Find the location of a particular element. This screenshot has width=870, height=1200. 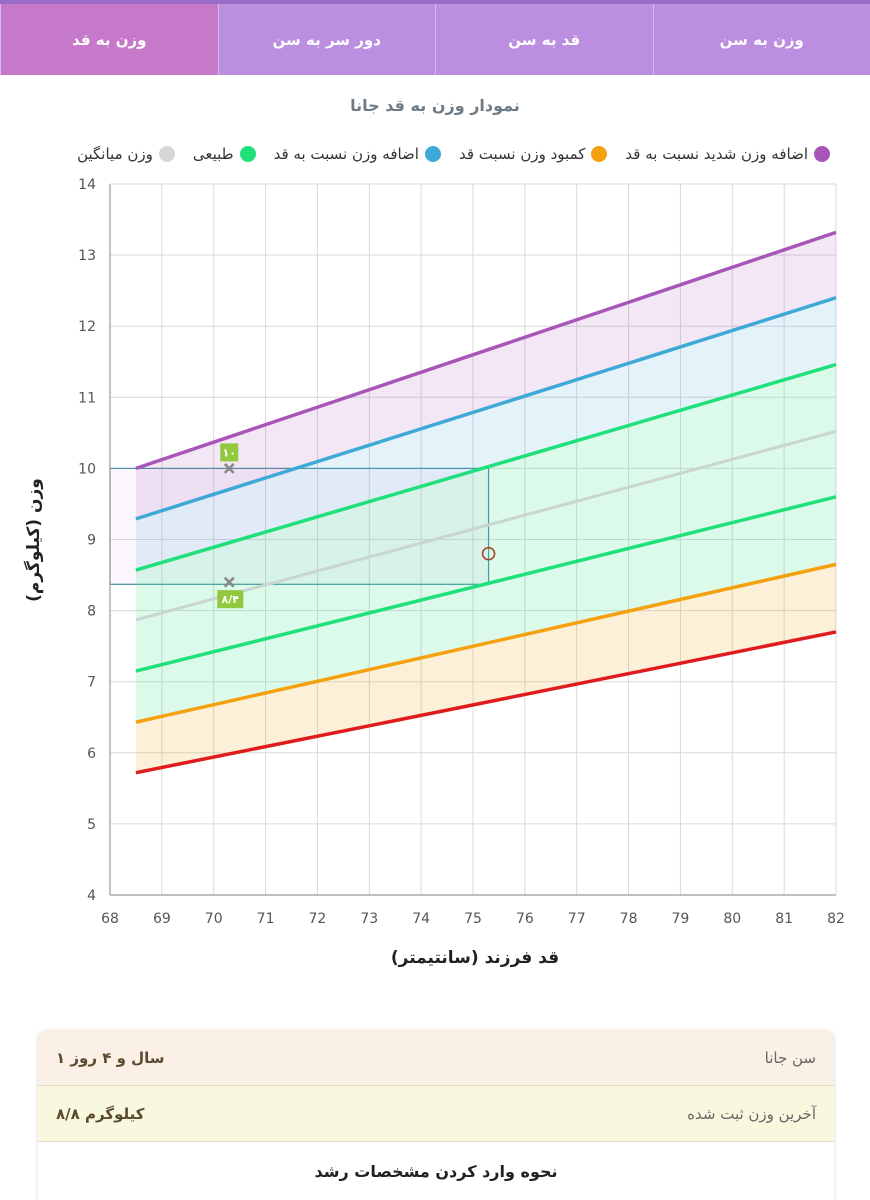

last-weight-value: ۸/۸ کیلوگرم is located at coordinates (100, 1113).